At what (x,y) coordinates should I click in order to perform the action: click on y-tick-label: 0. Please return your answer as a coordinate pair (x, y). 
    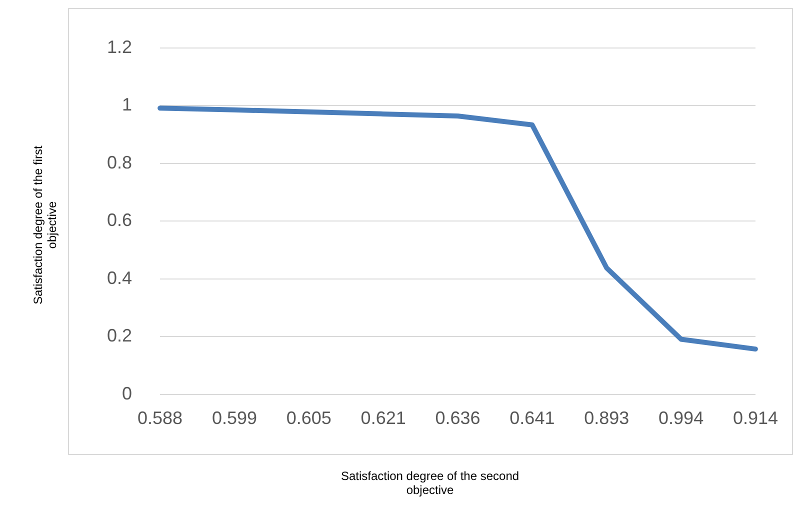
    Looking at the image, I should click on (127, 393).